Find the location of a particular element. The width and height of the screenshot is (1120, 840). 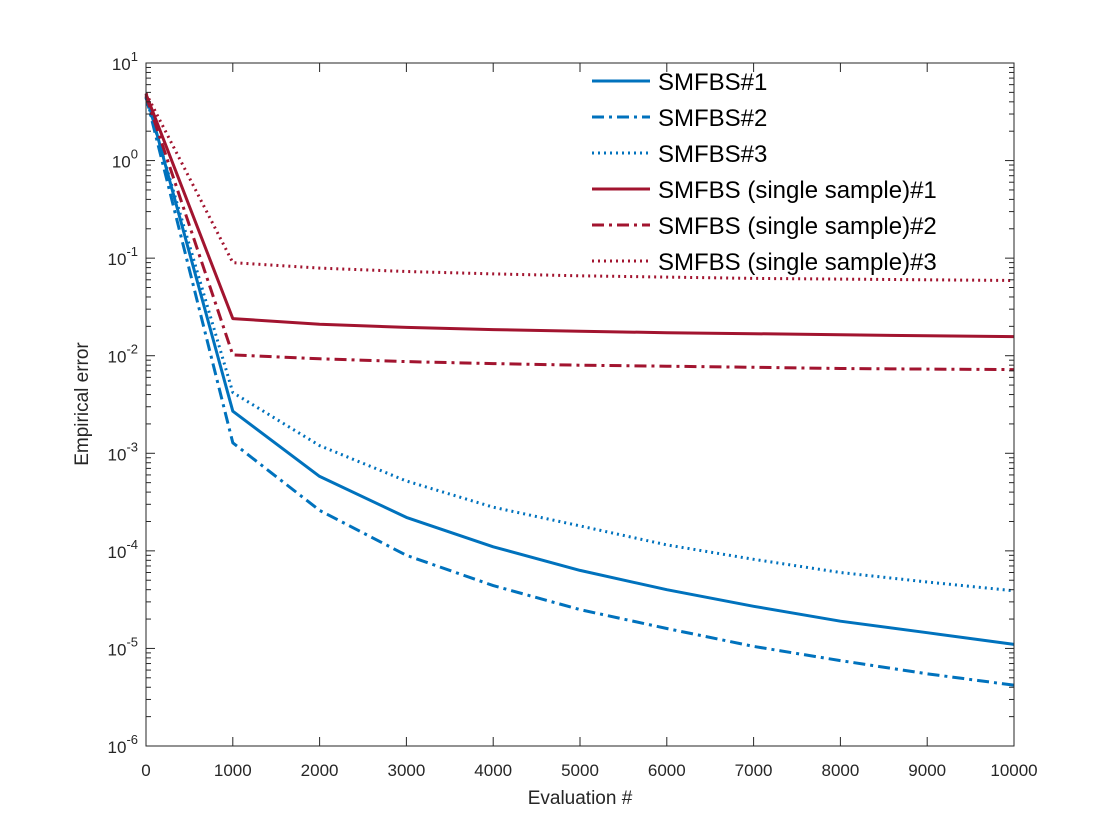

x-tick-label: 5000 is located at coordinates (580, 770).